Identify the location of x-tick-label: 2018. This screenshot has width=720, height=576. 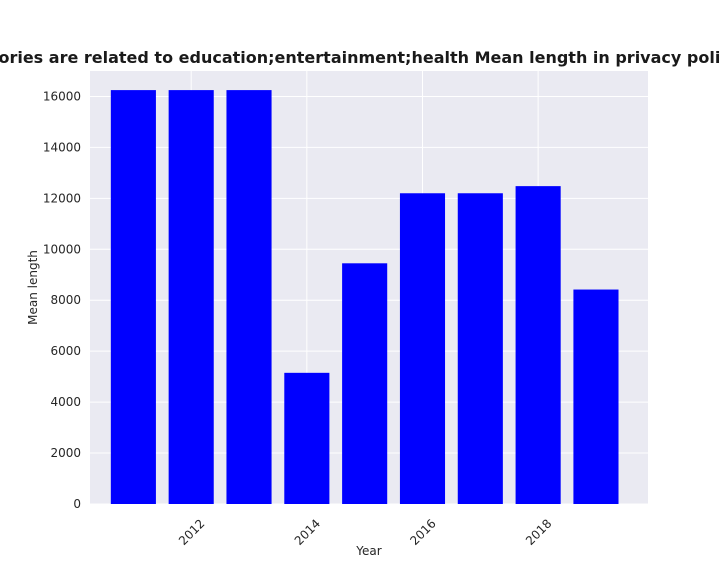
(538, 531).